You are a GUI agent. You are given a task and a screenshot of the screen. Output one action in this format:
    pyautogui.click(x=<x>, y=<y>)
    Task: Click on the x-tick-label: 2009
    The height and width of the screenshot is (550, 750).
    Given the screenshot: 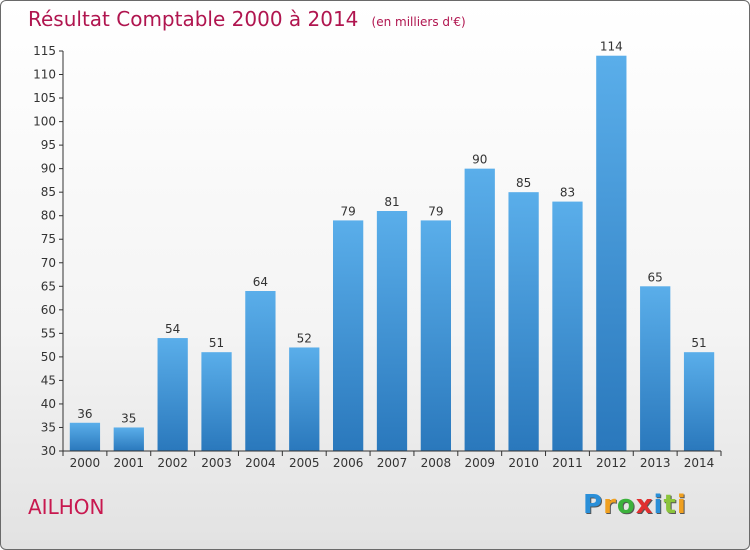 What is the action you would take?
    pyautogui.click(x=479, y=463)
    